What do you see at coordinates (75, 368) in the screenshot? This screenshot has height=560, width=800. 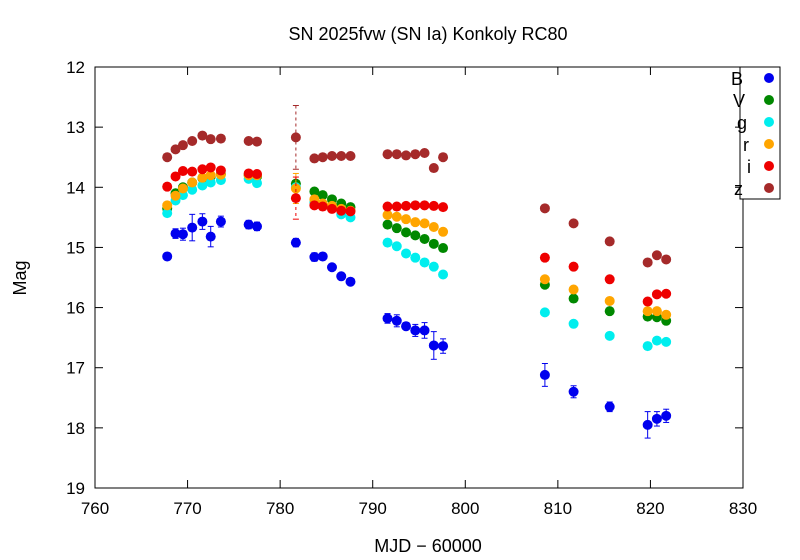 I see `y-tick-label: 17` at bounding box center [75, 368].